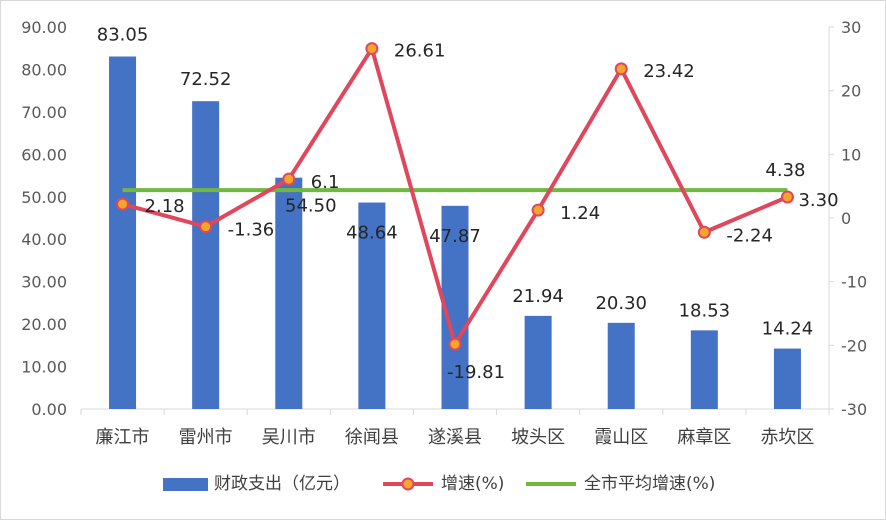 The width and height of the screenshot is (886, 520). What do you see at coordinates (854, 345) in the screenshot?
I see `y-right-tick-label: -20` at bounding box center [854, 345].